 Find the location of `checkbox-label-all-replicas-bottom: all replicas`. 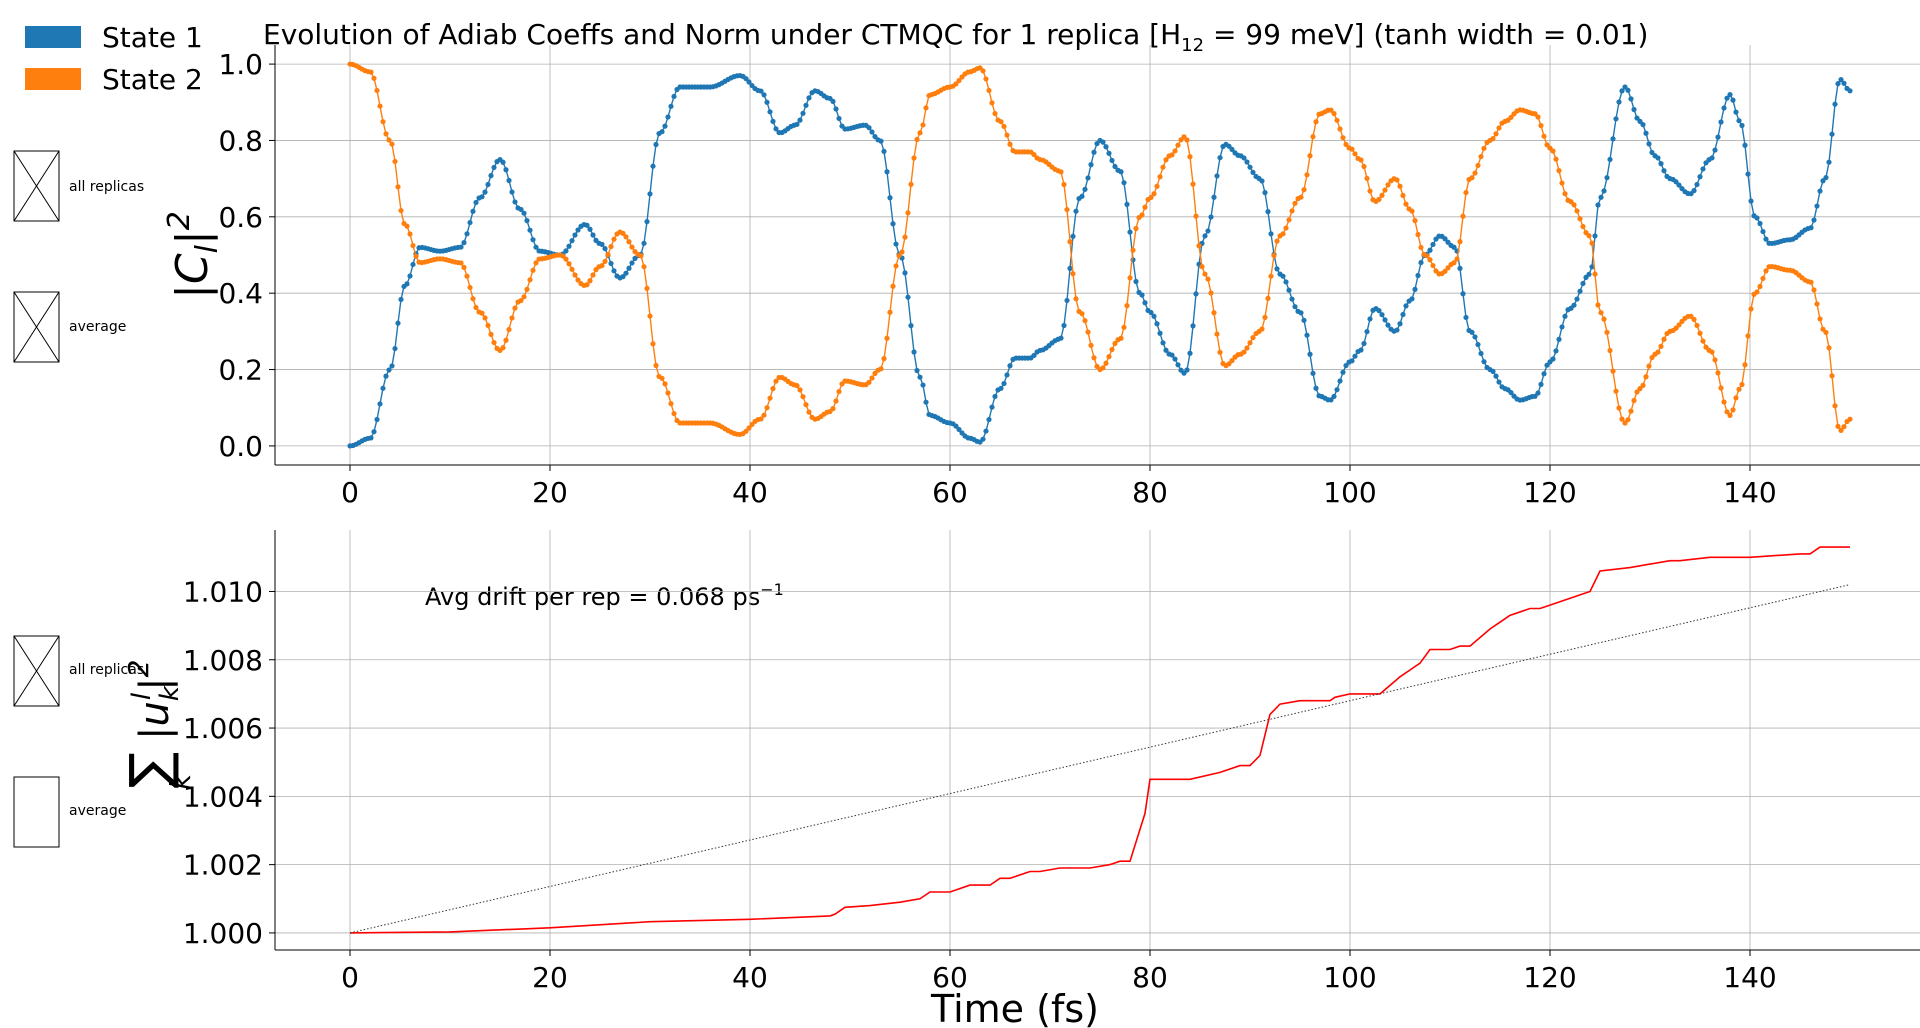

checkbox-label-all-replicas-bottom: all replicas is located at coordinates (106, 670).